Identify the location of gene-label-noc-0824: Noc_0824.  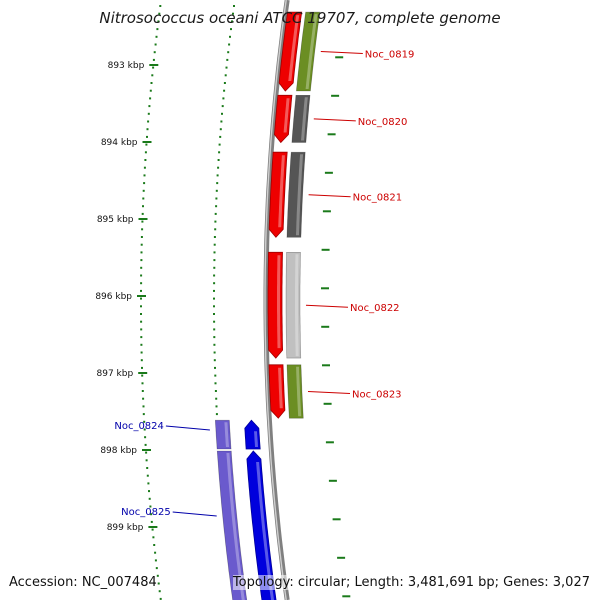
(139, 426).